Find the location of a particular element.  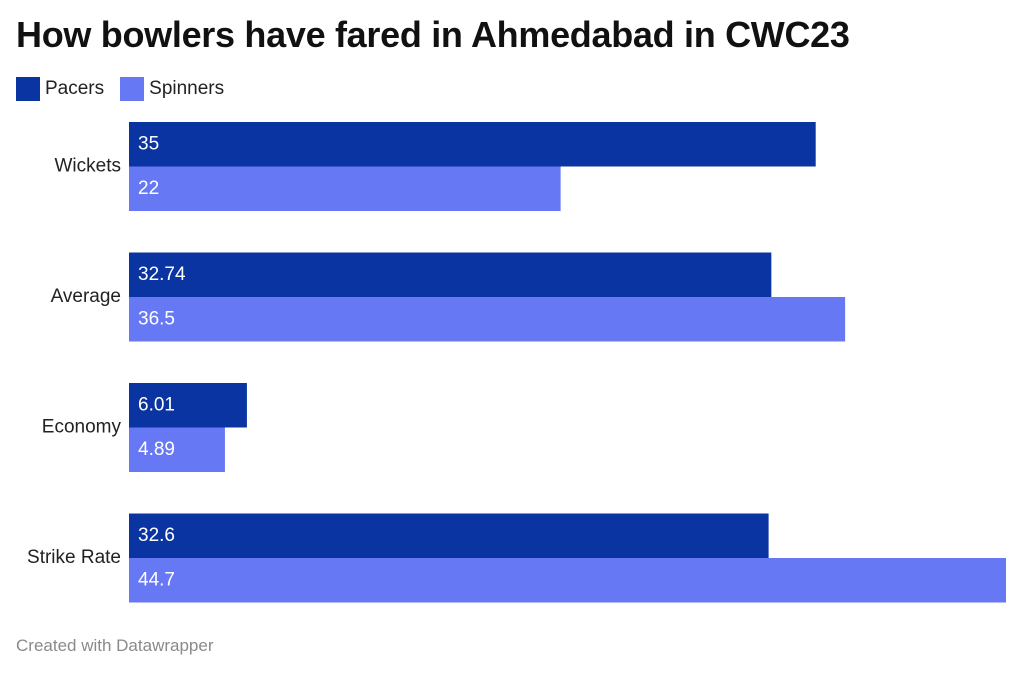

legend-item-pacers: Pacers is located at coordinates (60, 89).